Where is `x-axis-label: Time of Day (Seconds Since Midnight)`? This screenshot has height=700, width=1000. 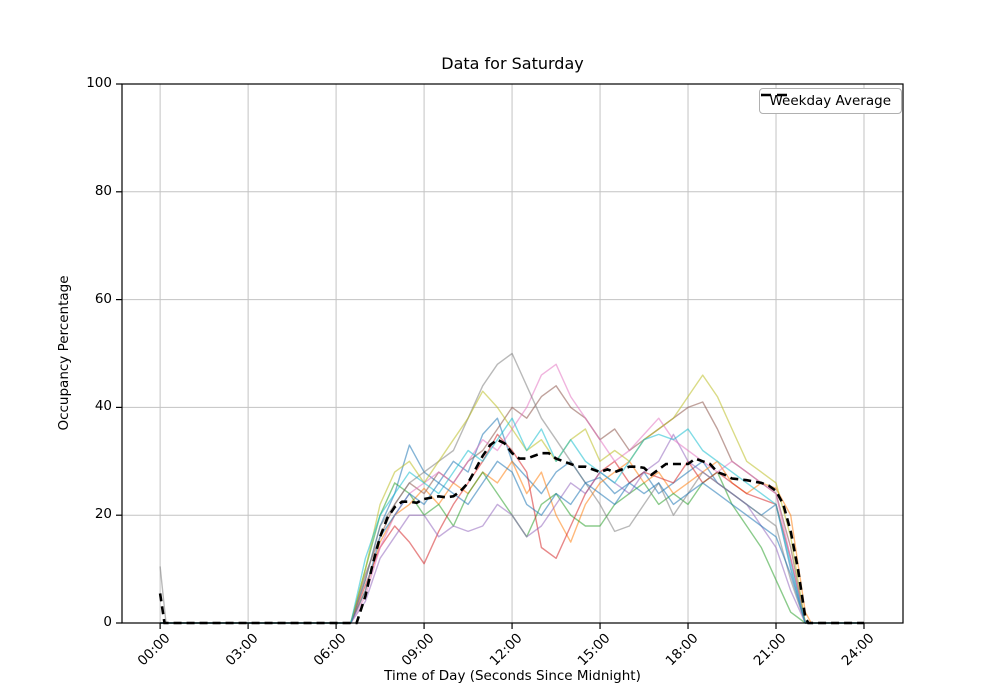 x-axis-label: Time of Day (Seconds Since Midnight) is located at coordinates (512, 676).